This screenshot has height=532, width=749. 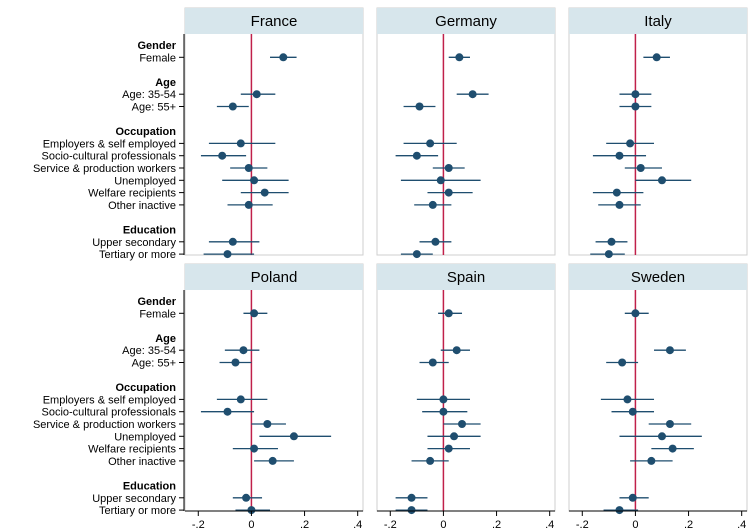 What do you see at coordinates (109, 144) in the screenshot?
I see `row-label: Employers & self employed` at bounding box center [109, 144].